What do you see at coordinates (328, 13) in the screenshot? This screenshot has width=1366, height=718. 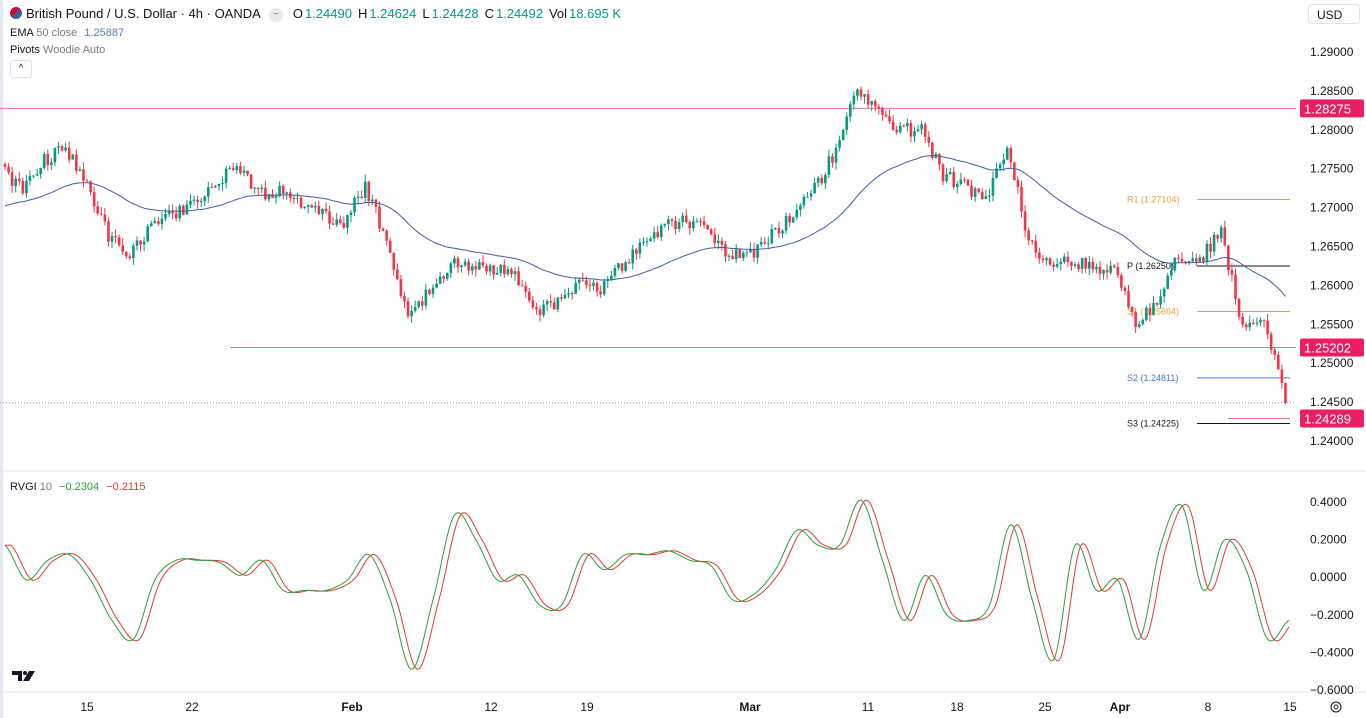 I see `open-value: 1.24490` at bounding box center [328, 13].